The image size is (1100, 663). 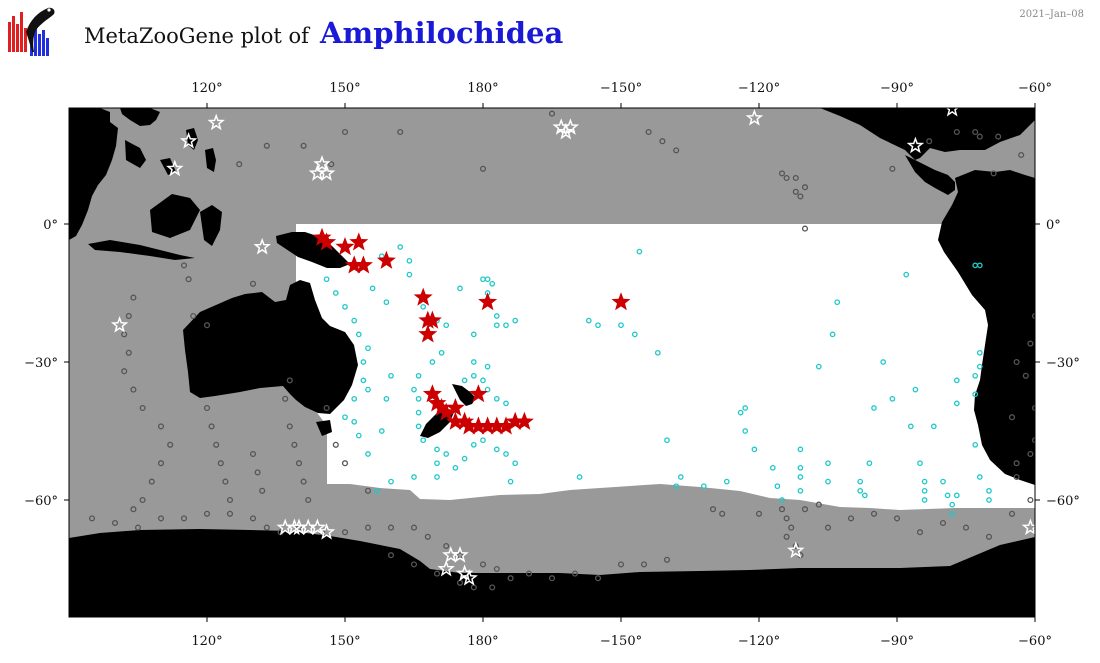 What do you see at coordinates (1035, 88) in the screenshot?
I see `x-tick-label-top: −60°` at bounding box center [1035, 88].